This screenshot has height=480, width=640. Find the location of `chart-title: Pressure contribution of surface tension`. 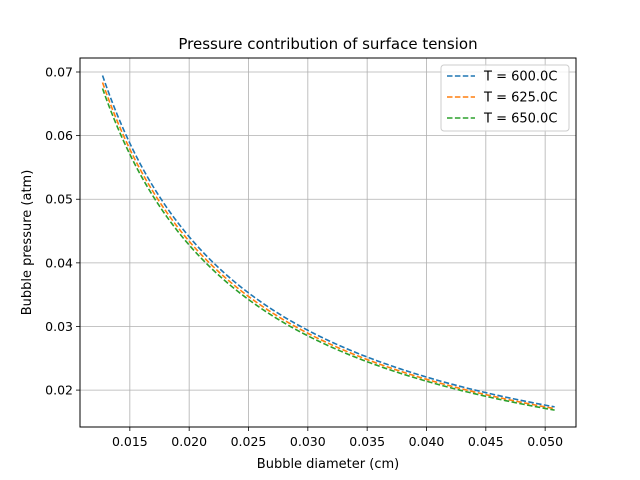

chart-title: Pressure contribution of surface tension is located at coordinates (327, 44).